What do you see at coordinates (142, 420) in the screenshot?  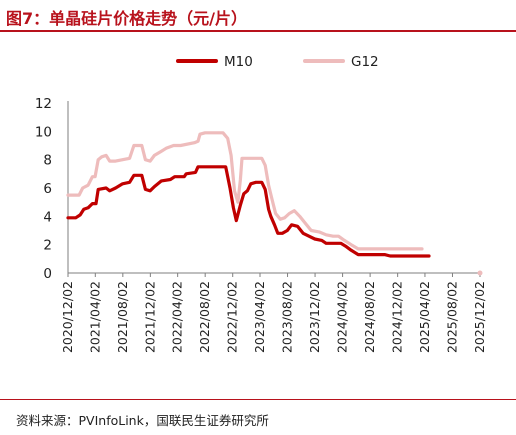 I see `source-note: 资料来源：PVInfoLink，国联民生证券研究所` at bounding box center [142, 420].